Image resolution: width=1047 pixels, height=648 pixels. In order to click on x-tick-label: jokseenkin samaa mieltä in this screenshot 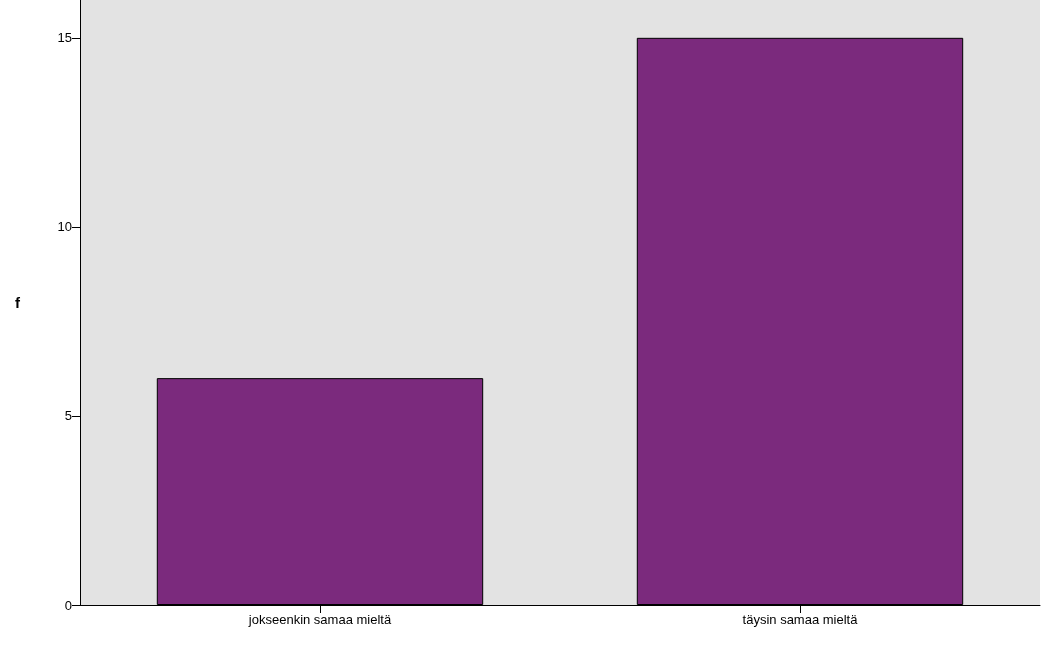, I will do `click(319, 619)`.